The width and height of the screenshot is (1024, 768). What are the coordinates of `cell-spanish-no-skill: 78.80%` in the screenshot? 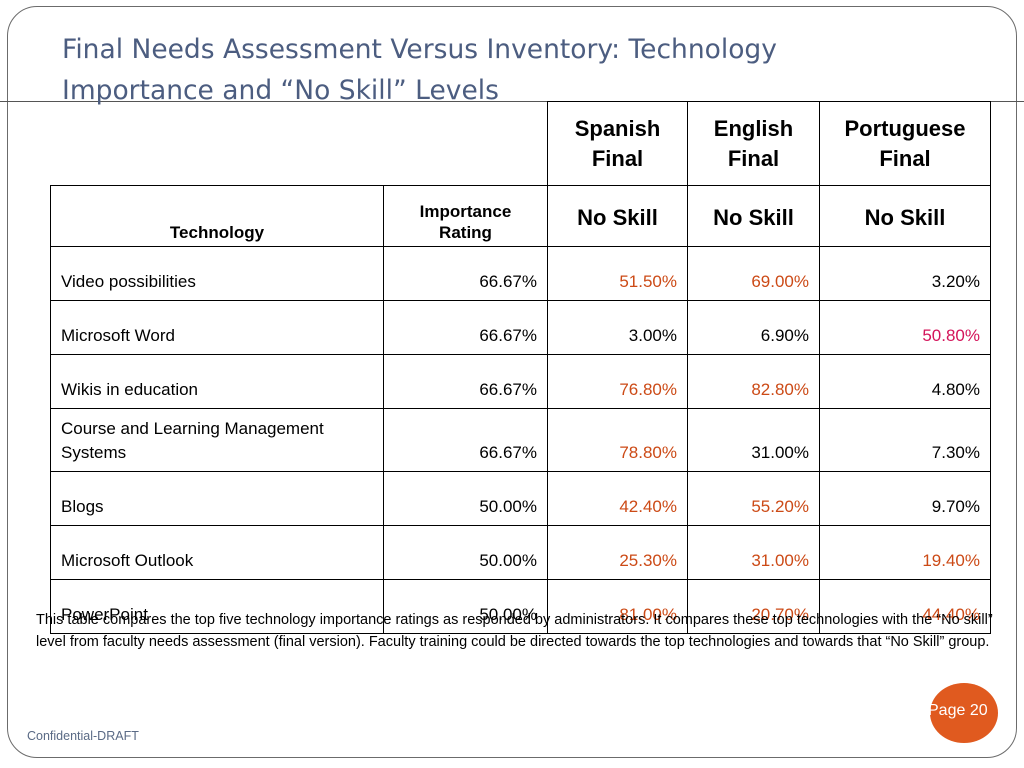 It's located at (617, 440).